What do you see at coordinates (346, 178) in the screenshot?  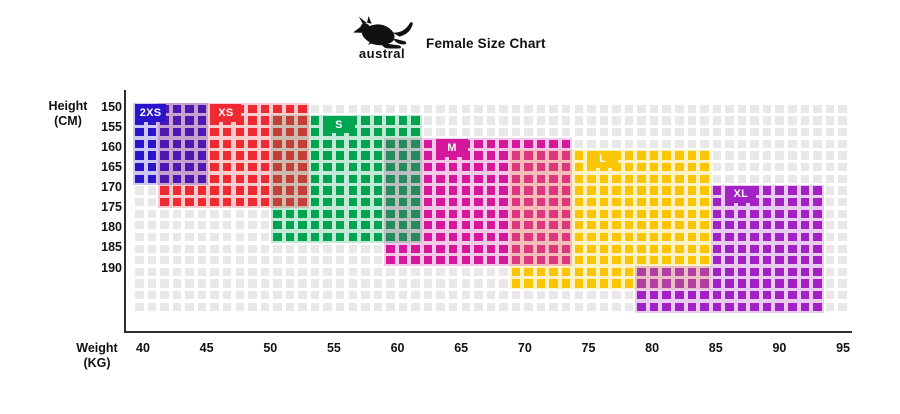 I see `region-tint-s` at bounding box center [346, 178].